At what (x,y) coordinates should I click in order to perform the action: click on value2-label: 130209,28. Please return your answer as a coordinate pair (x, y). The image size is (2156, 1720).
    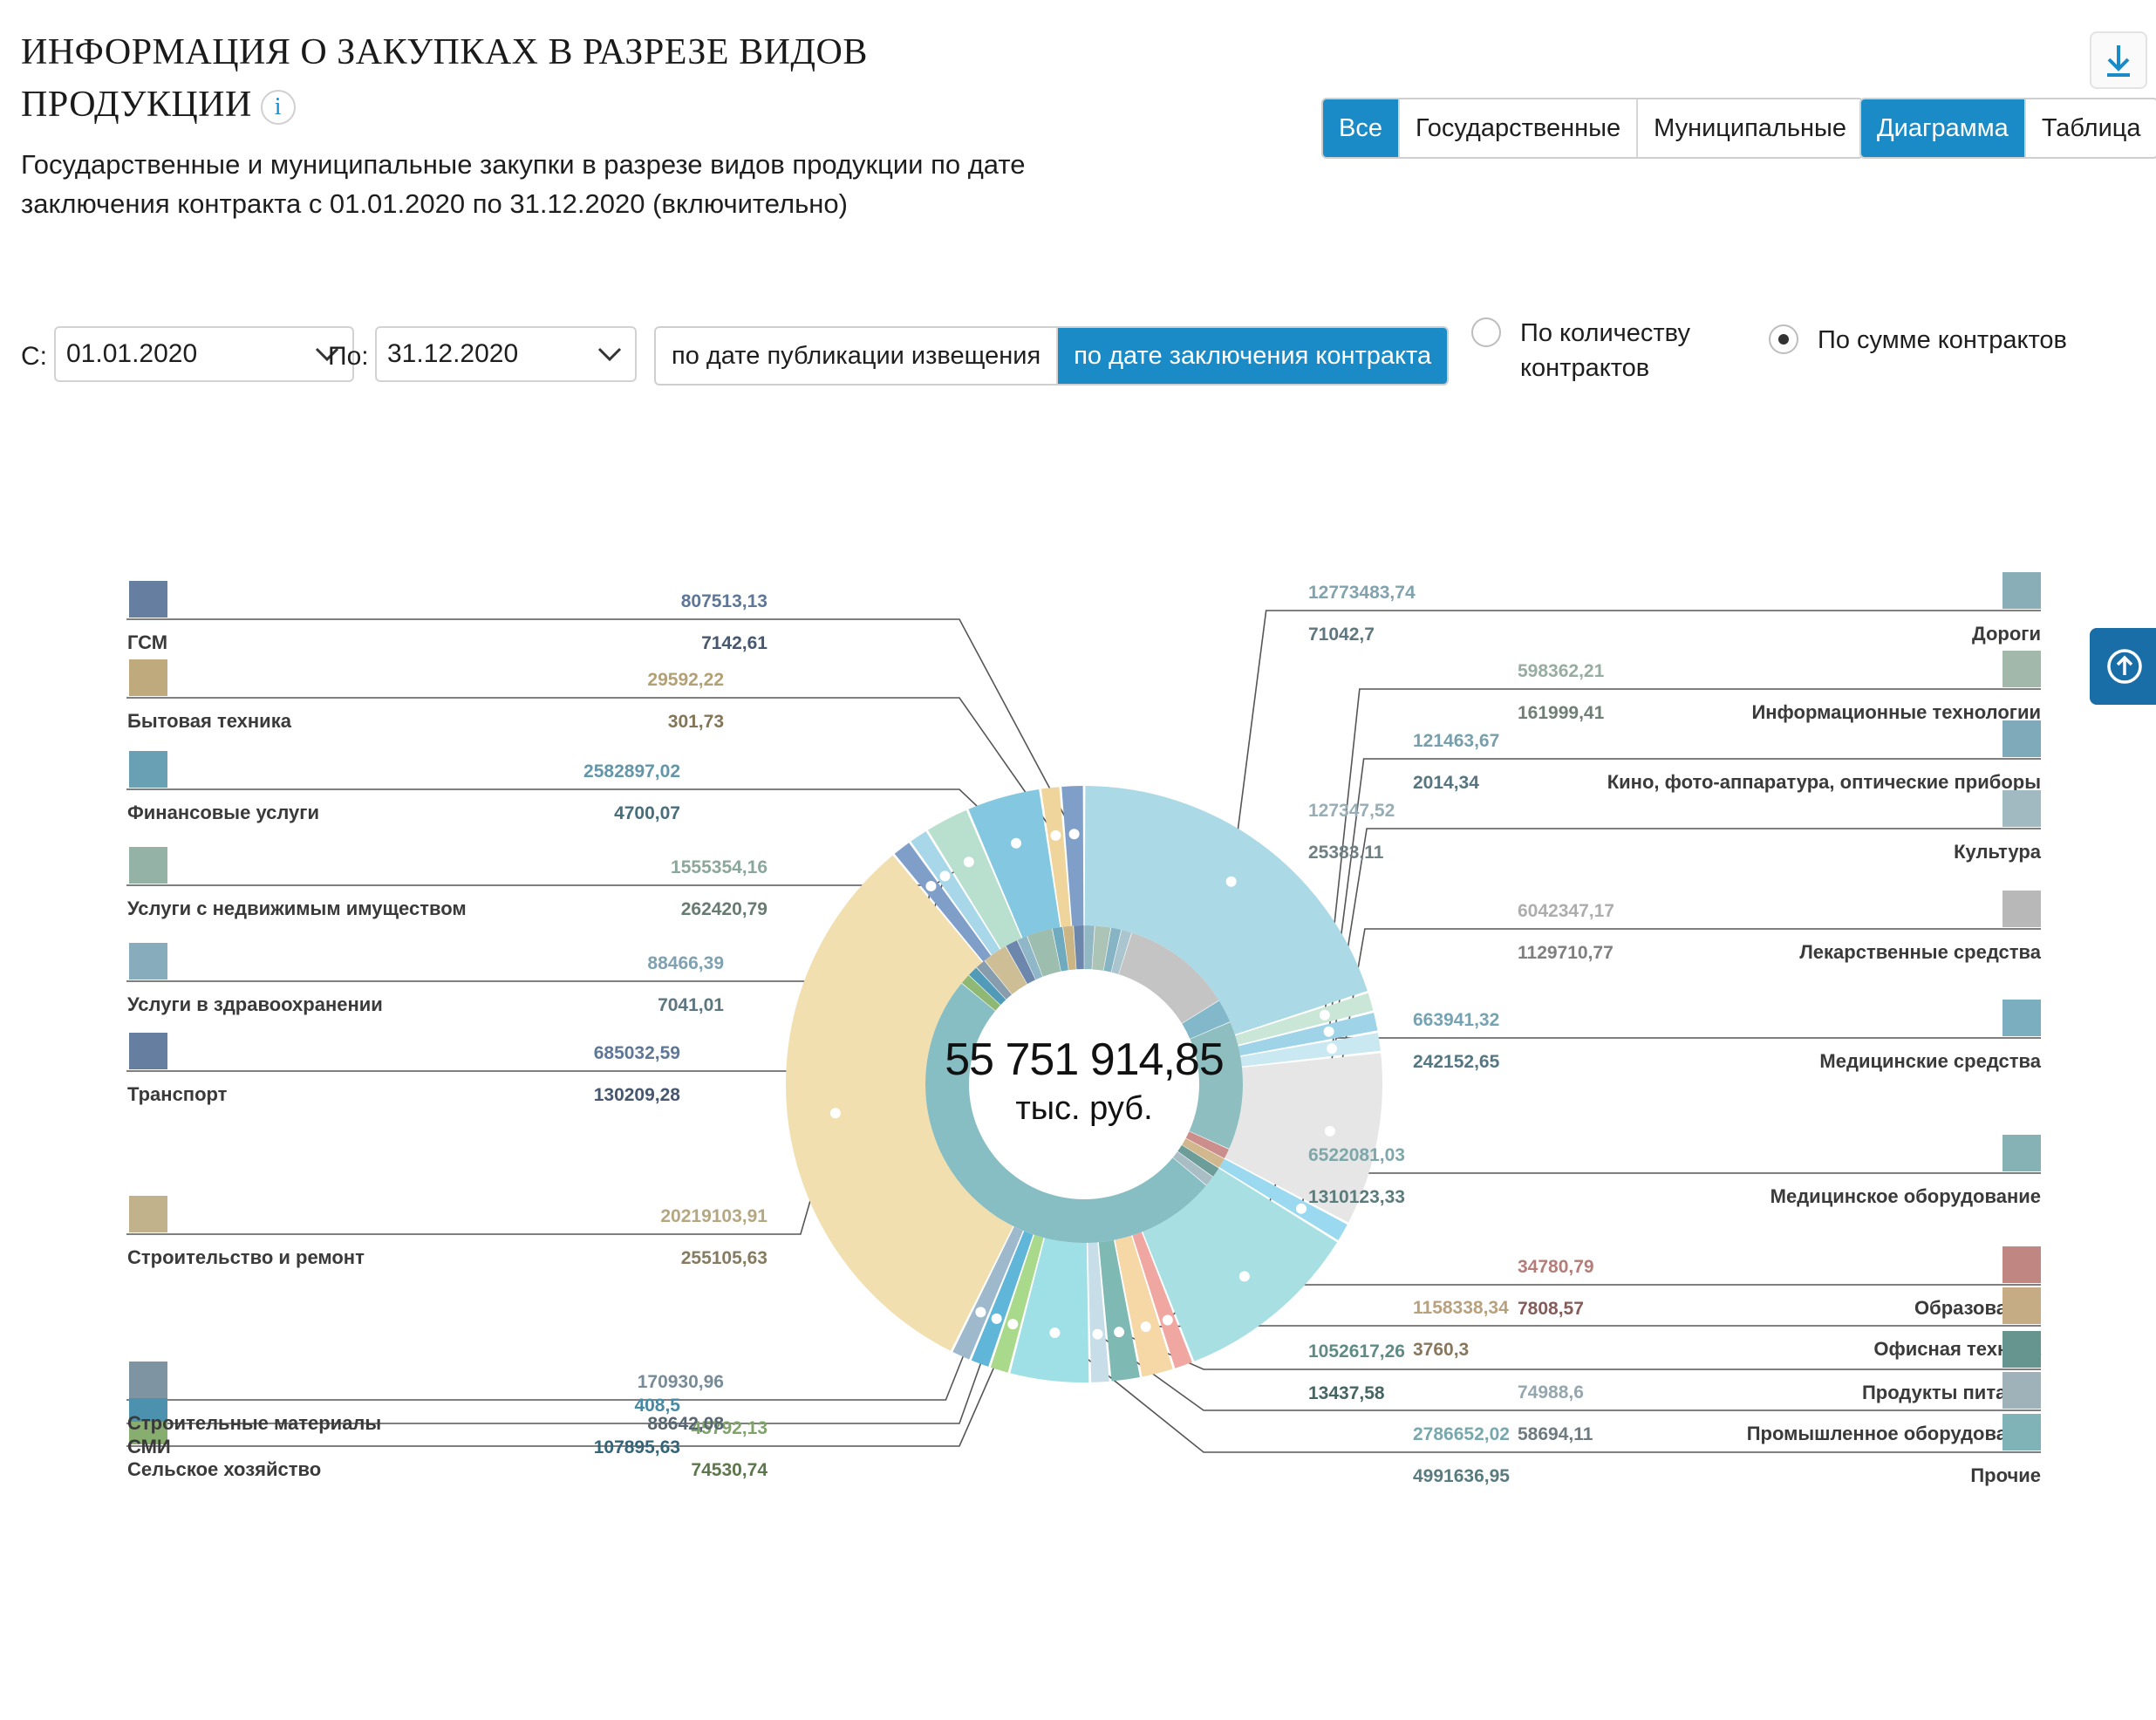
    Looking at the image, I should click on (637, 1095).